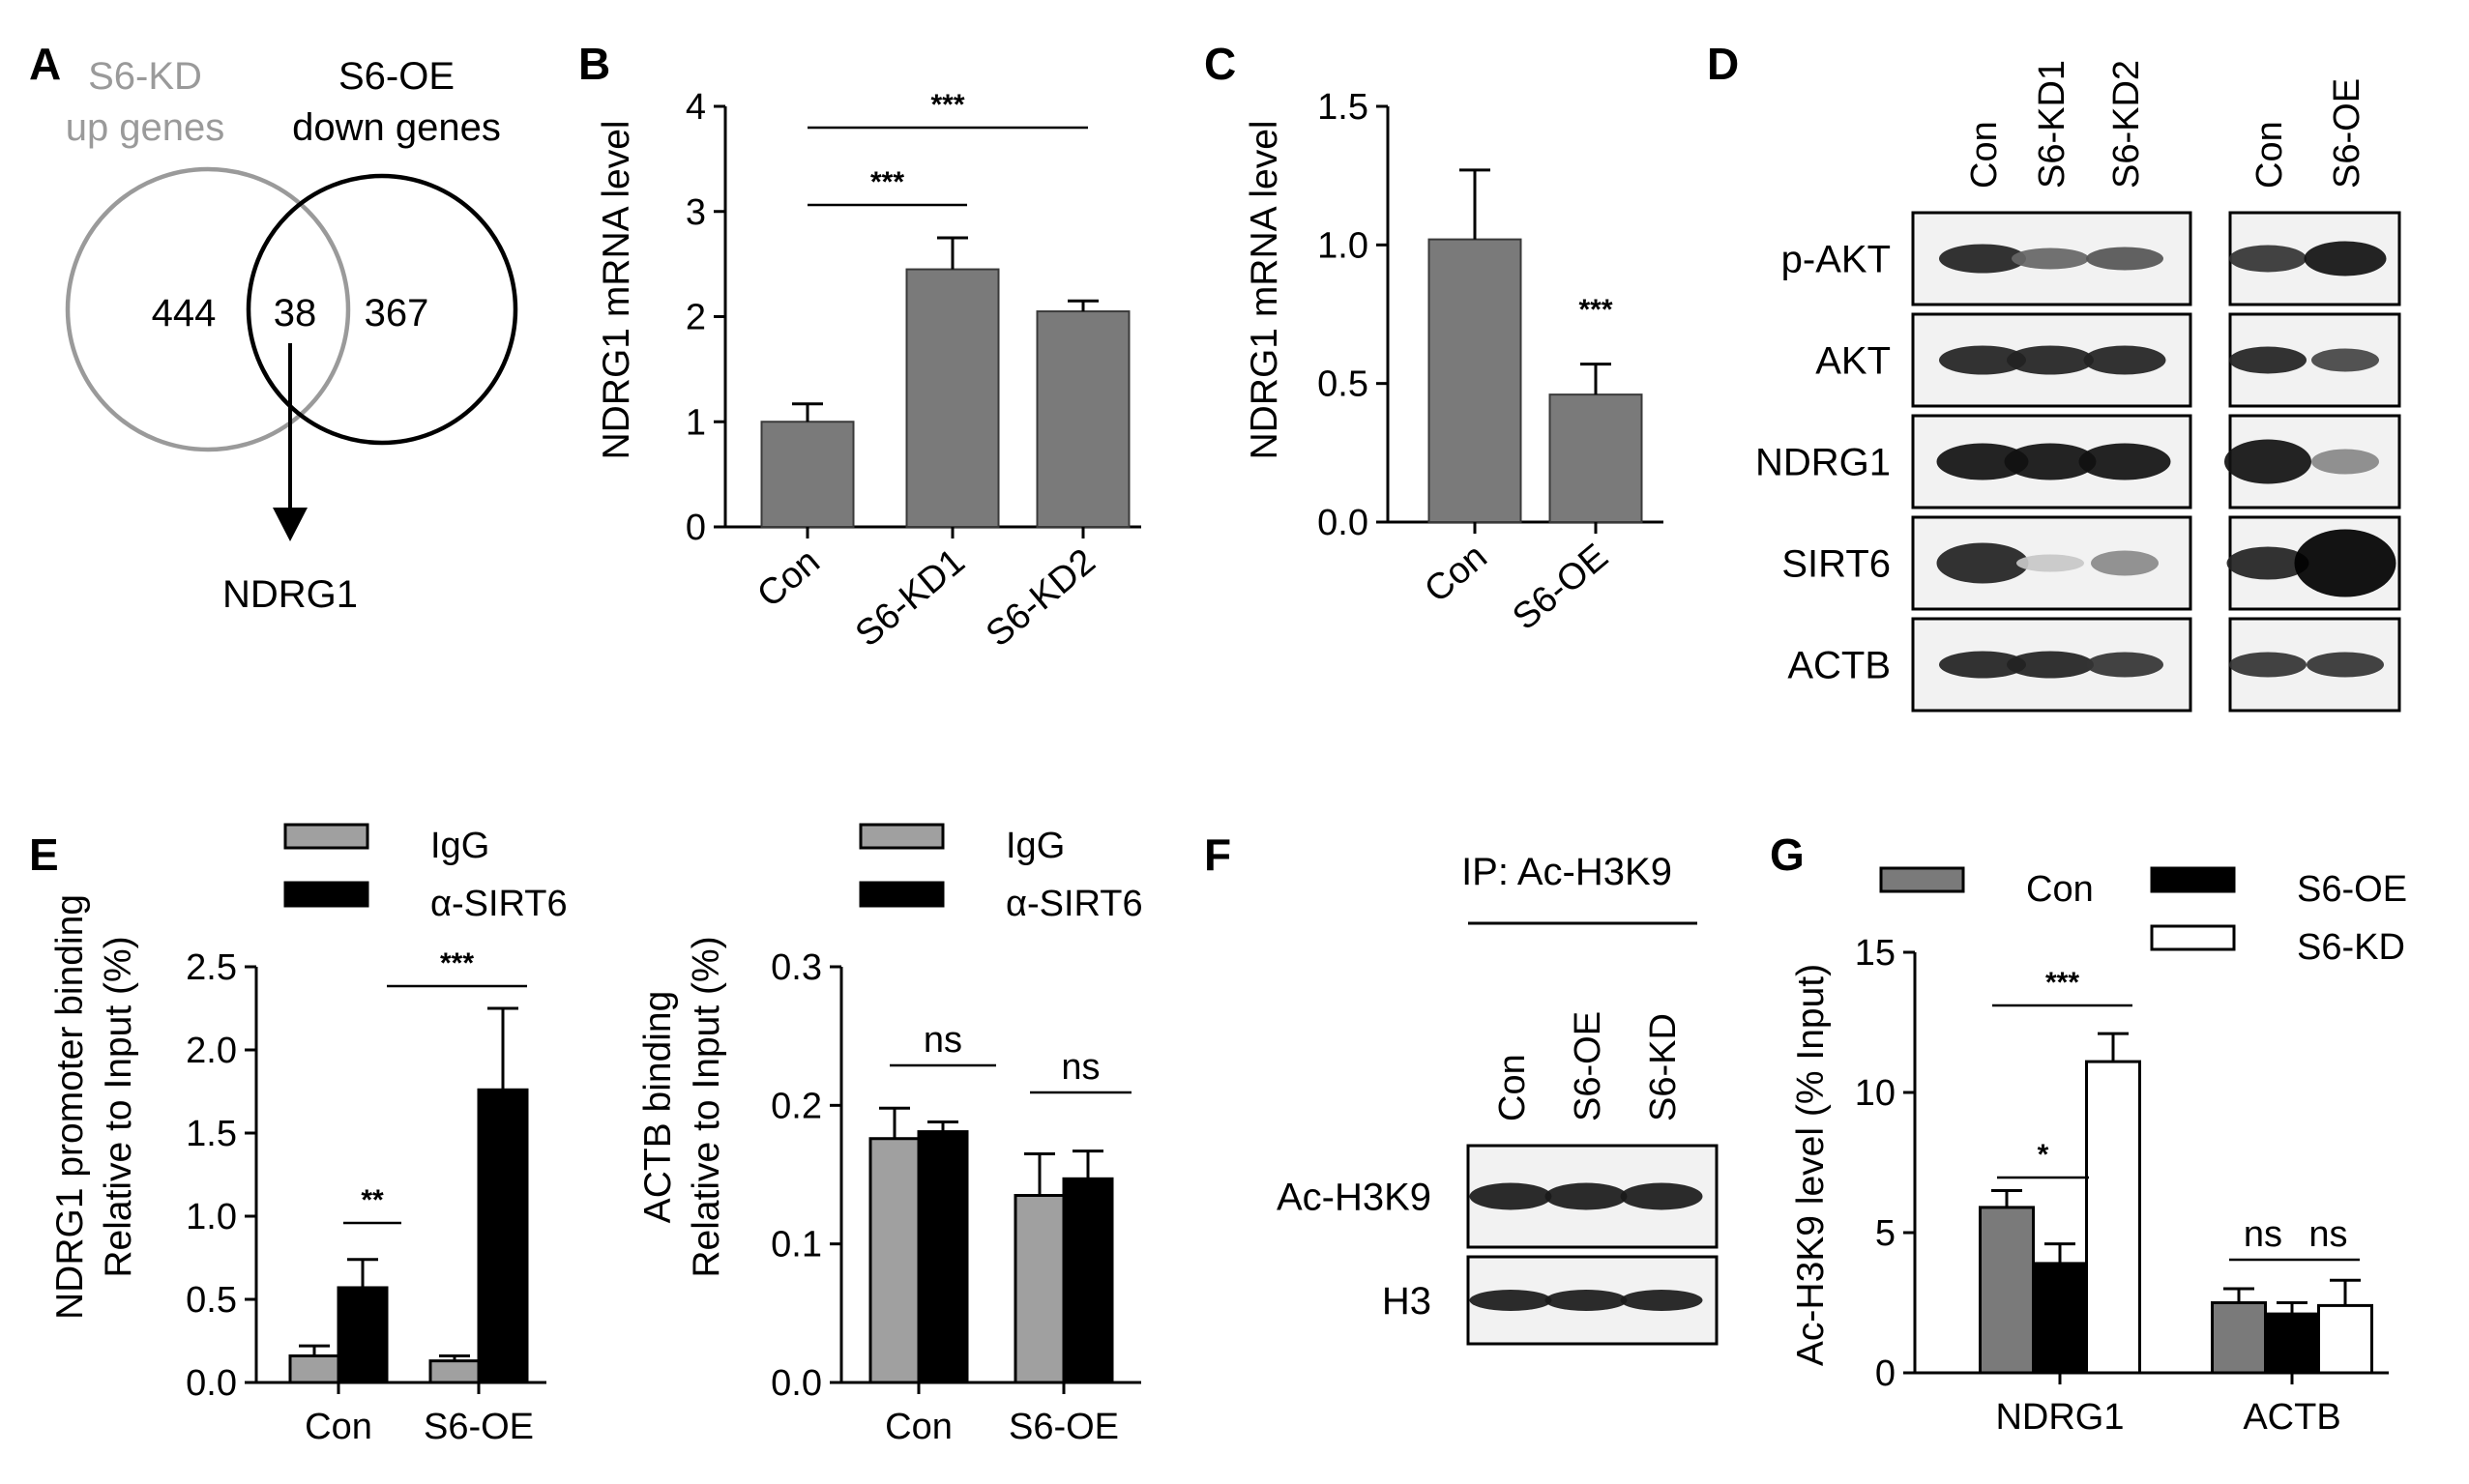  Describe the element at coordinates (706, 1106) in the screenshot. I see `panel-e-right-ylabel-line2: Relative to Input (%)` at that location.